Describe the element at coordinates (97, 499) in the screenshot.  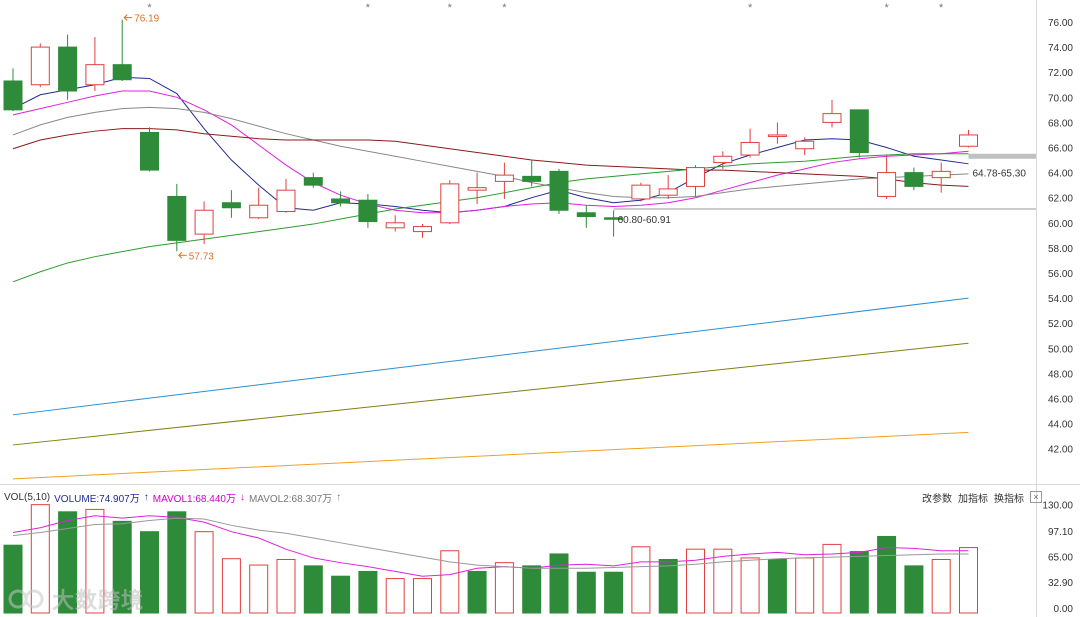
I see `volume-value: VOLUME:74.907万` at that location.